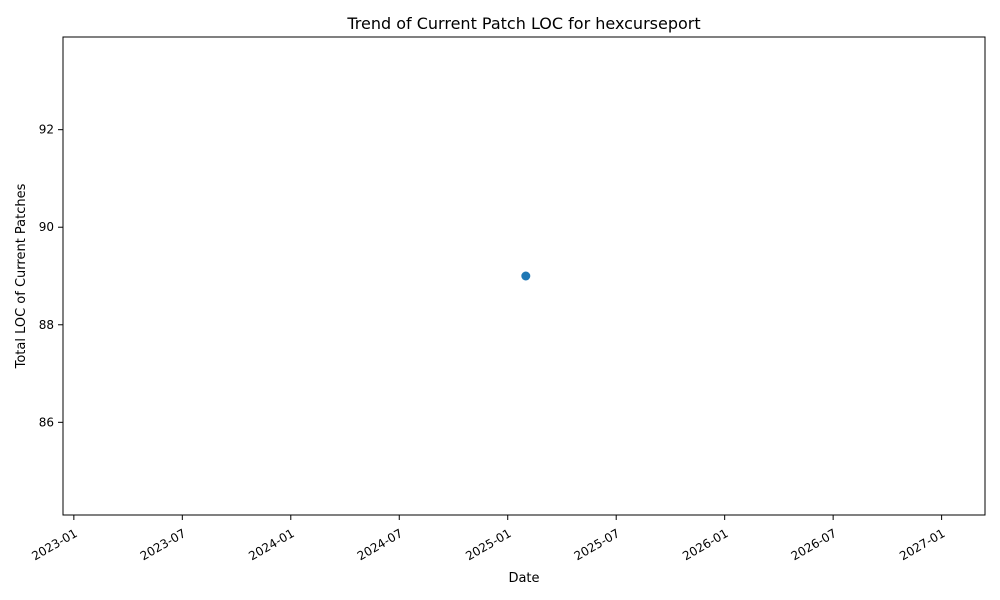 The image size is (1000, 600). Describe the element at coordinates (163, 544) in the screenshot. I see `x-tick-label: 2023-07` at that location.